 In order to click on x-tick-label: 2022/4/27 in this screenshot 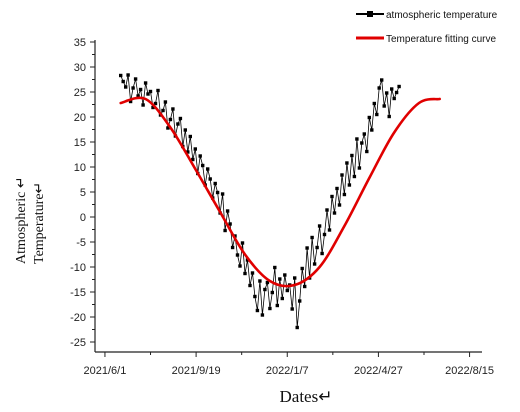, I will do `click(378, 371)`.